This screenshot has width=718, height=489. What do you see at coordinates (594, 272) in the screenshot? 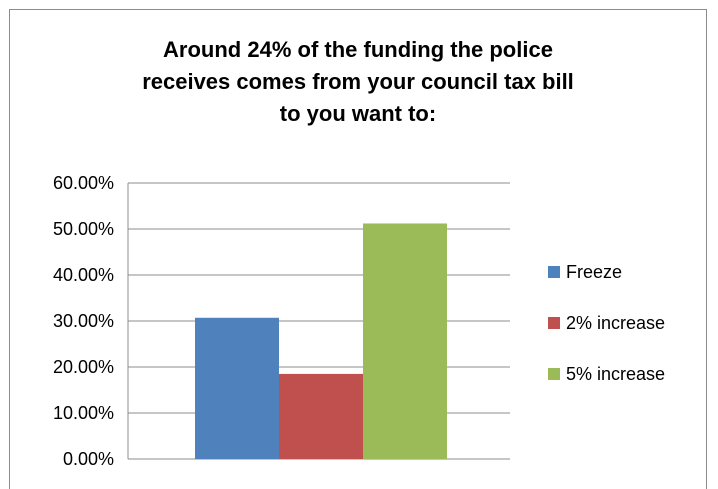
I see `legend-label: Freeze` at bounding box center [594, 272].